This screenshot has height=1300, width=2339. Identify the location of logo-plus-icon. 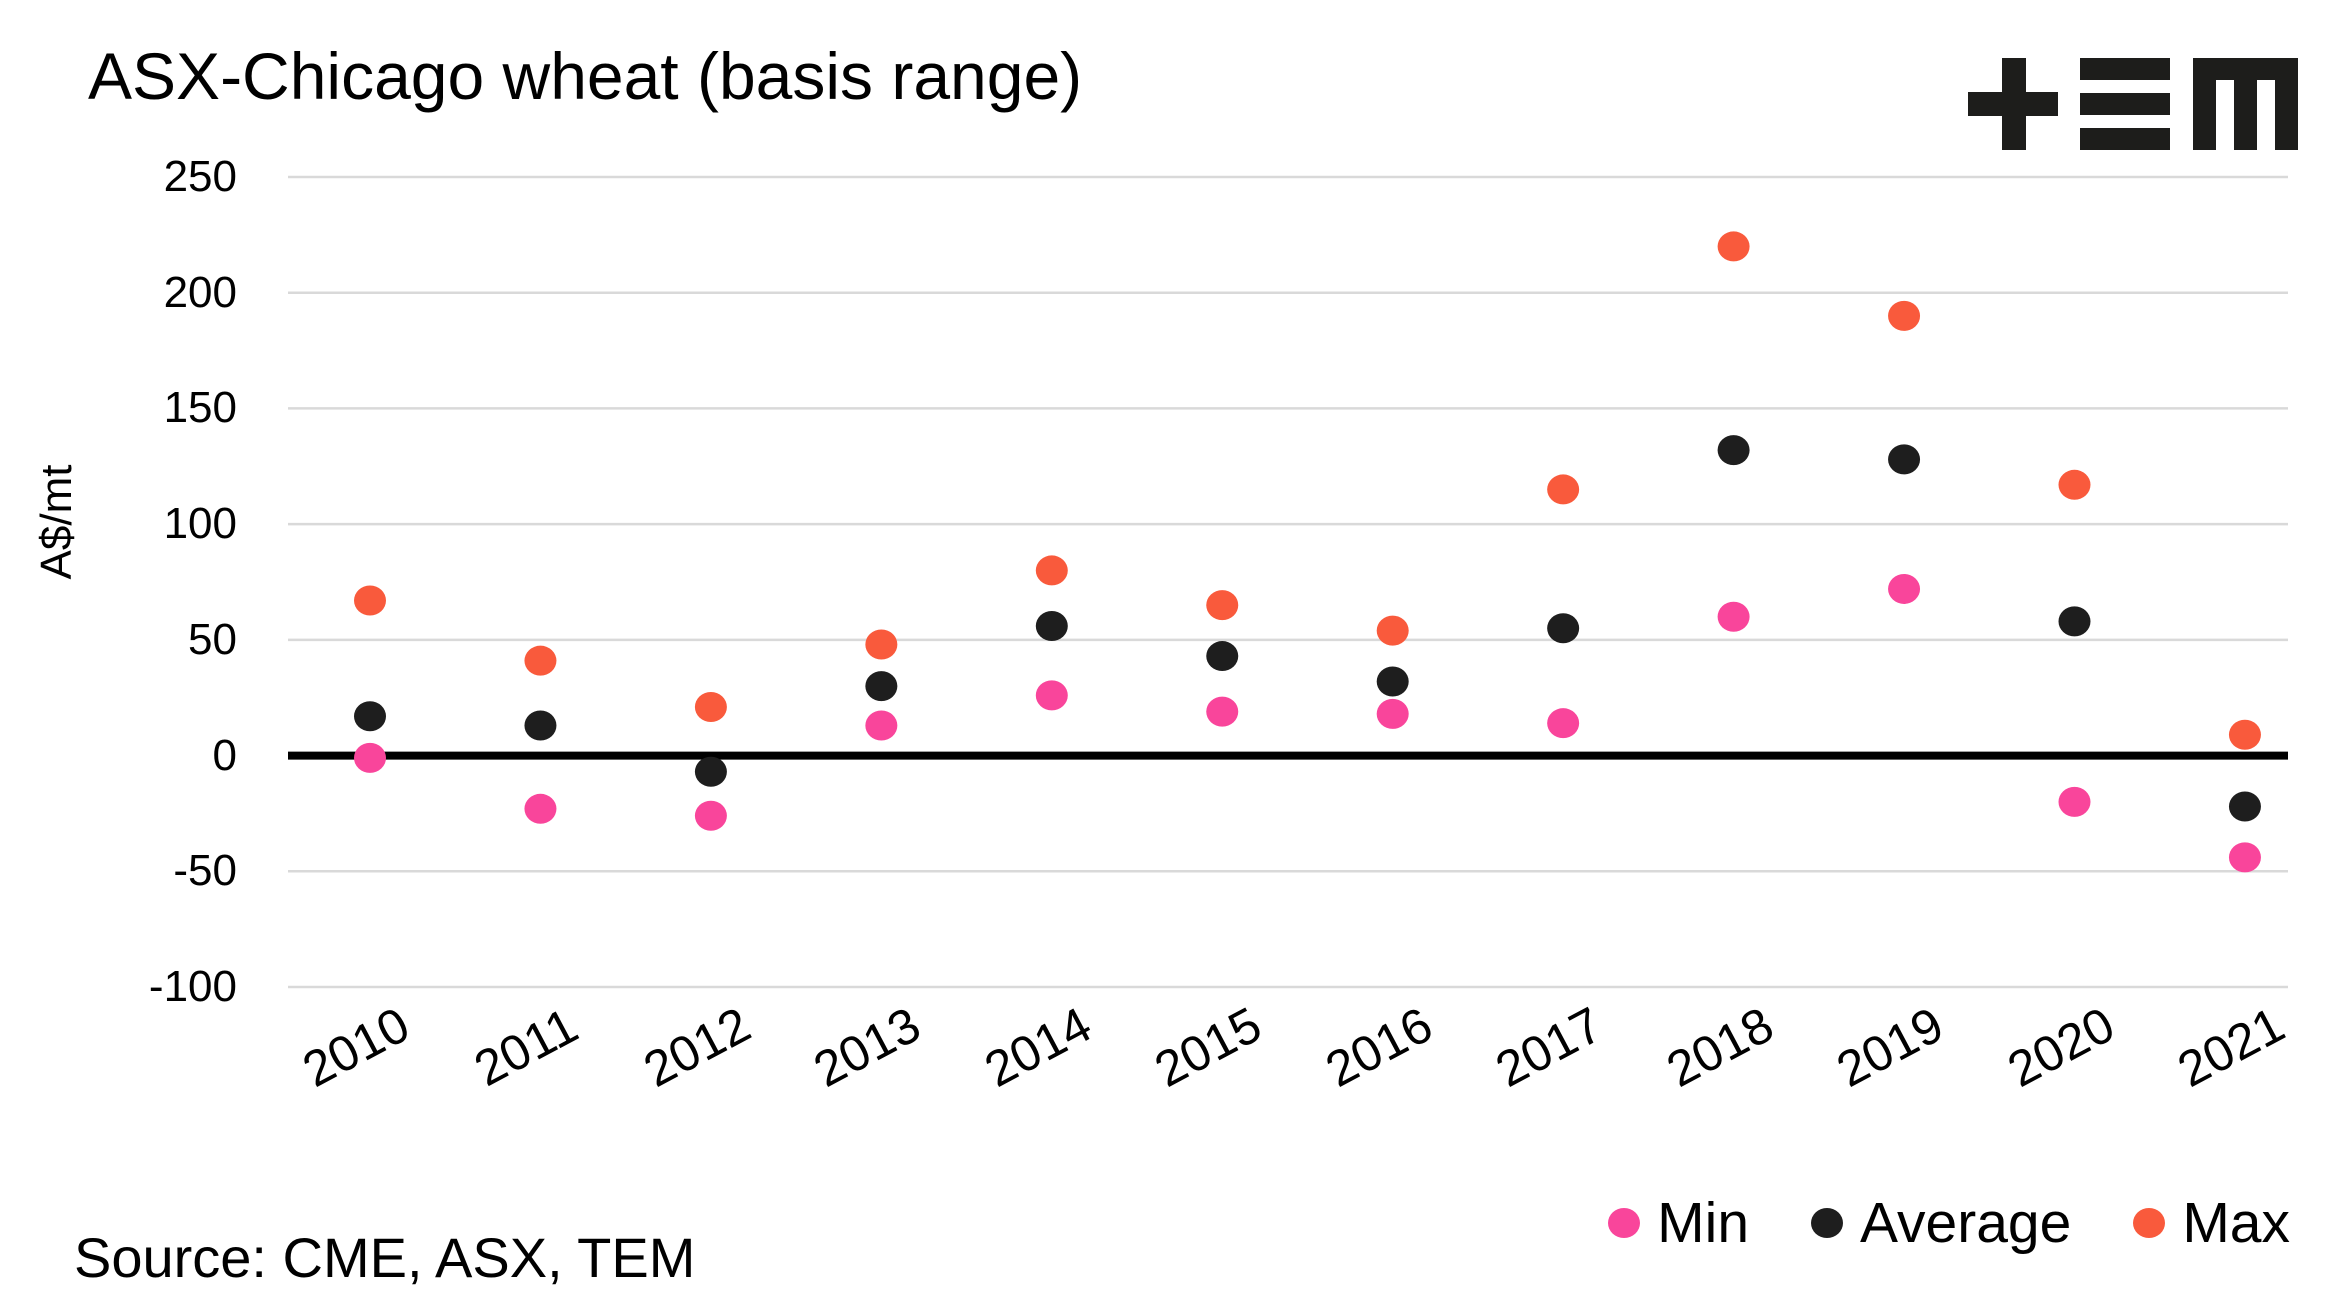
(2013, 104).